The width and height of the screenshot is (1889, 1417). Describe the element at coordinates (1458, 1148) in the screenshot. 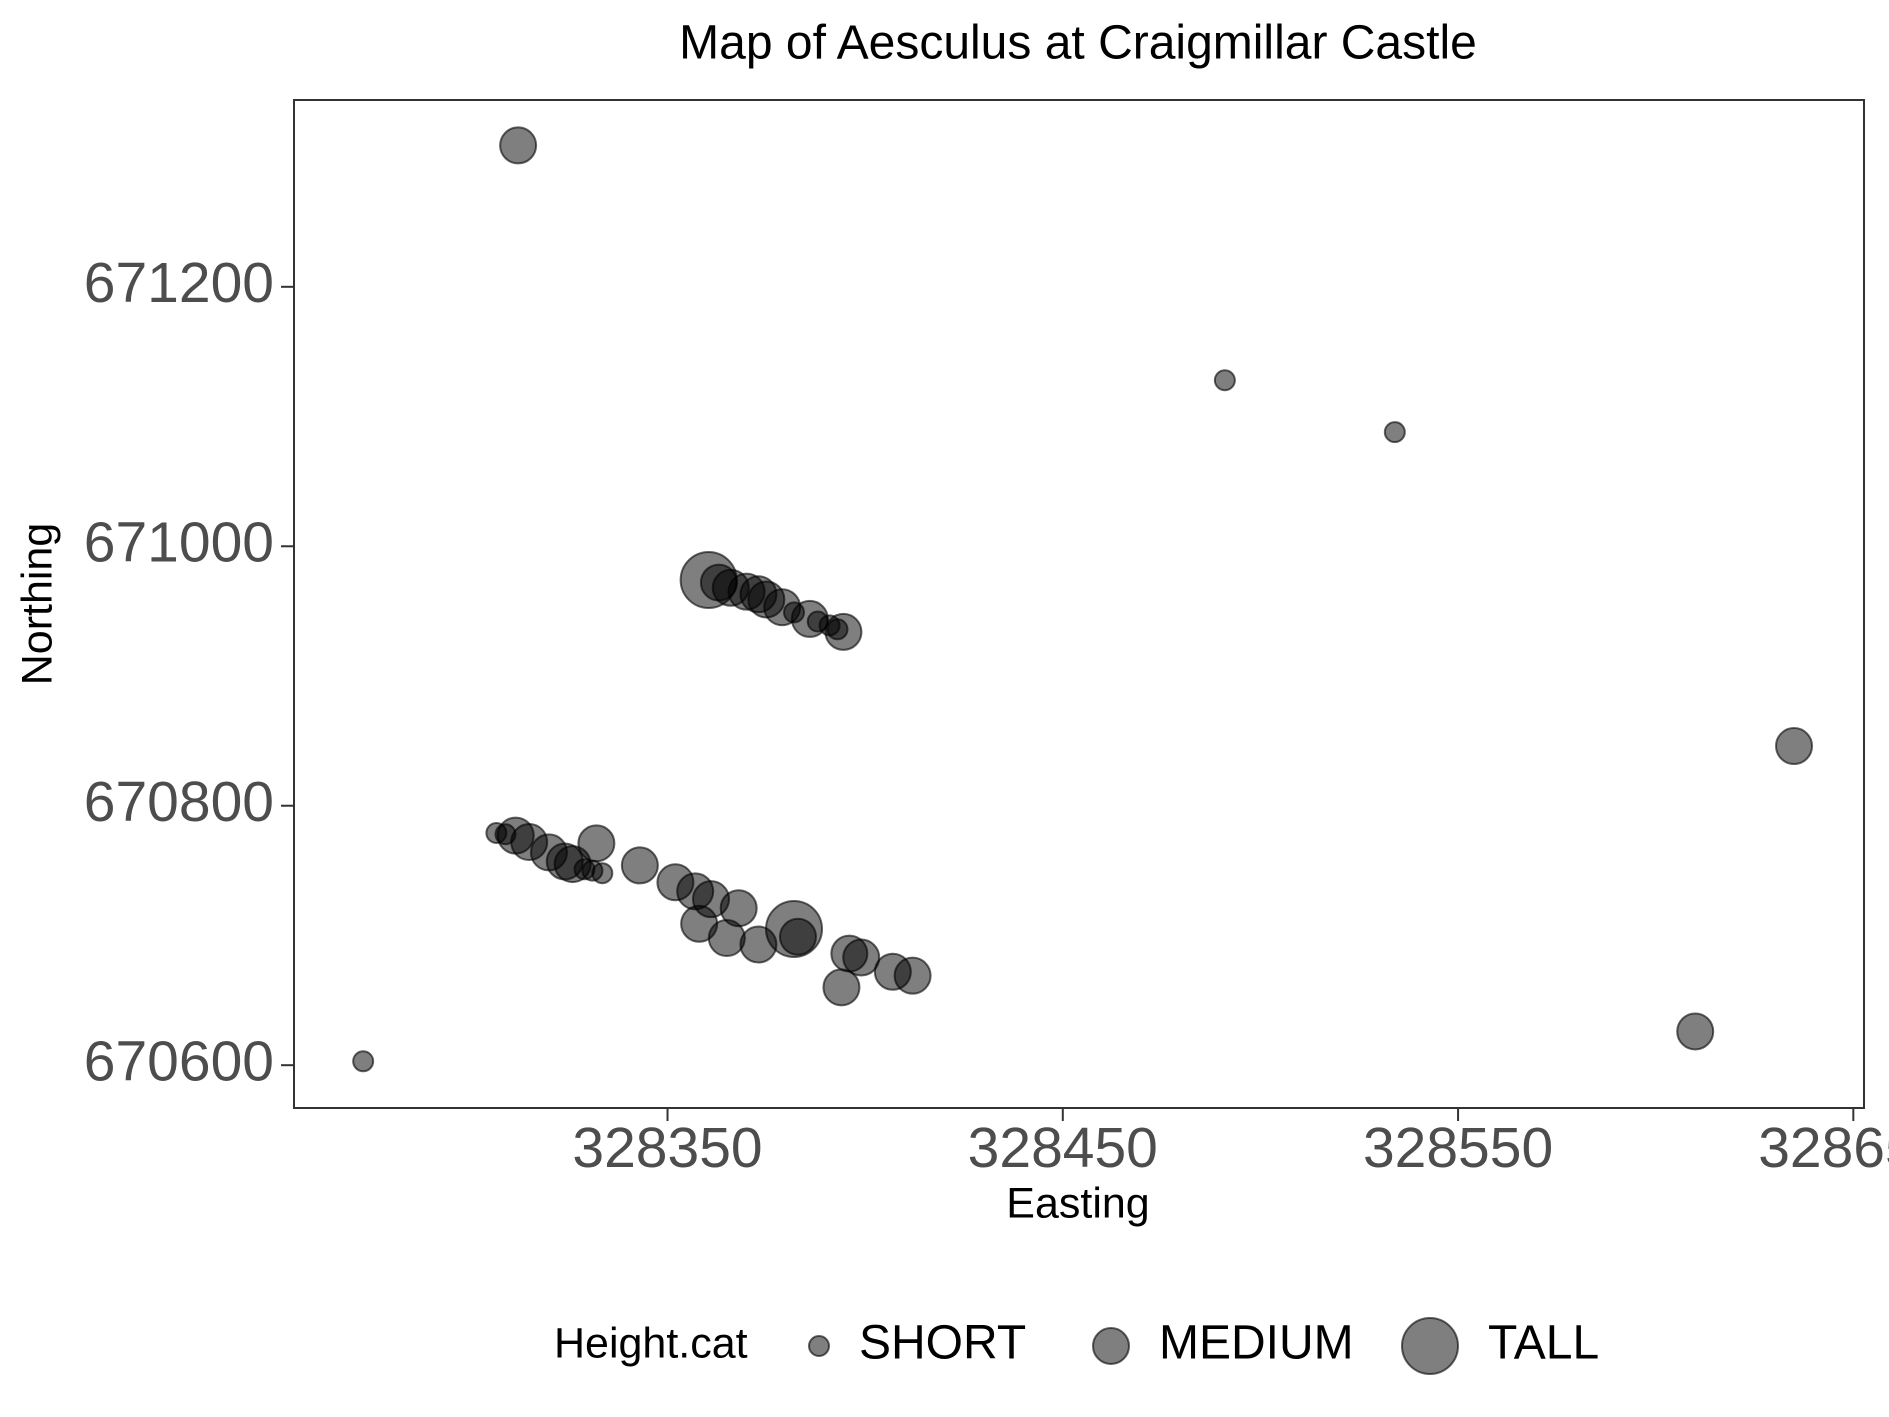

I see `x-tick-label: 328550` at that location.